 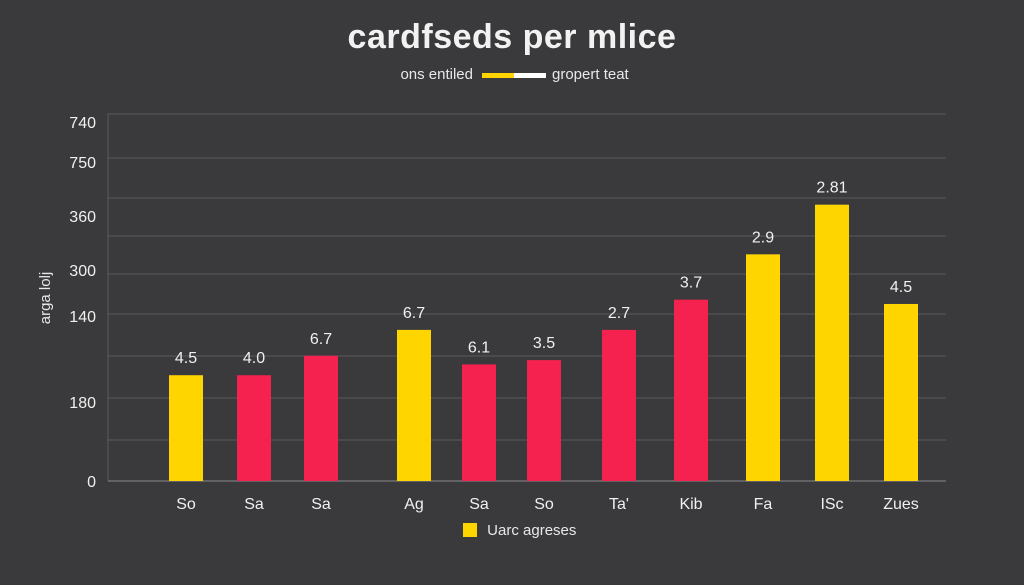 What do you see at coordinates (544, 343) in the screenshot?
I see `data-label: 3.5` at bounding box center [544, 343].